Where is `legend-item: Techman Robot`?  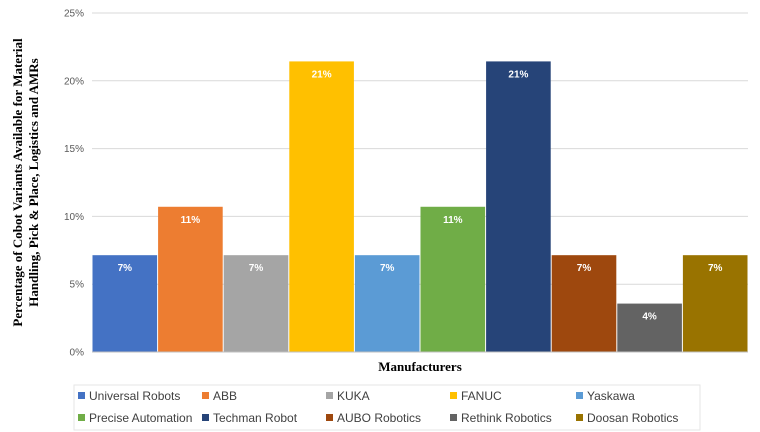 legend-item: Techman Robot is located at coordinates (250, 418).